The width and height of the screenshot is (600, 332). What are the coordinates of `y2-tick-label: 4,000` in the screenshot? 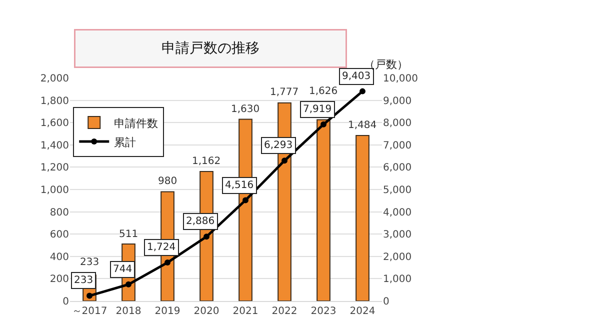 It's located at (397, 212).